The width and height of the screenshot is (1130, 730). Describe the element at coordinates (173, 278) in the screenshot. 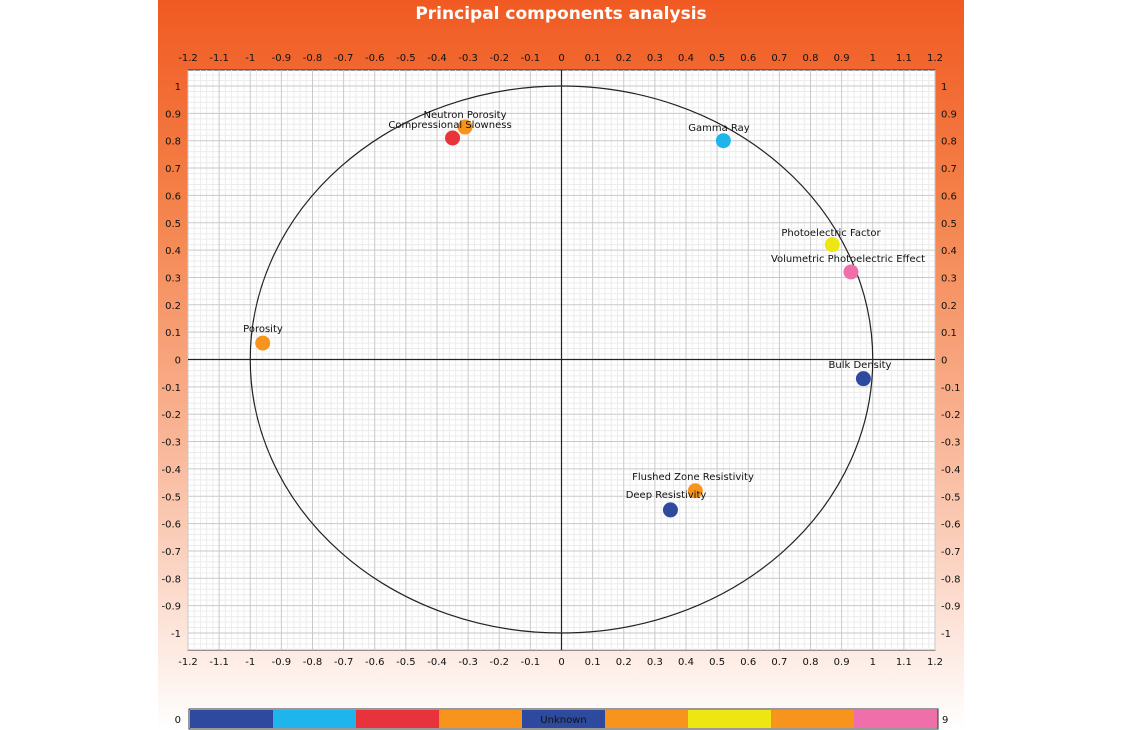

I see `y-tick-label-left: 0.3` at that location.